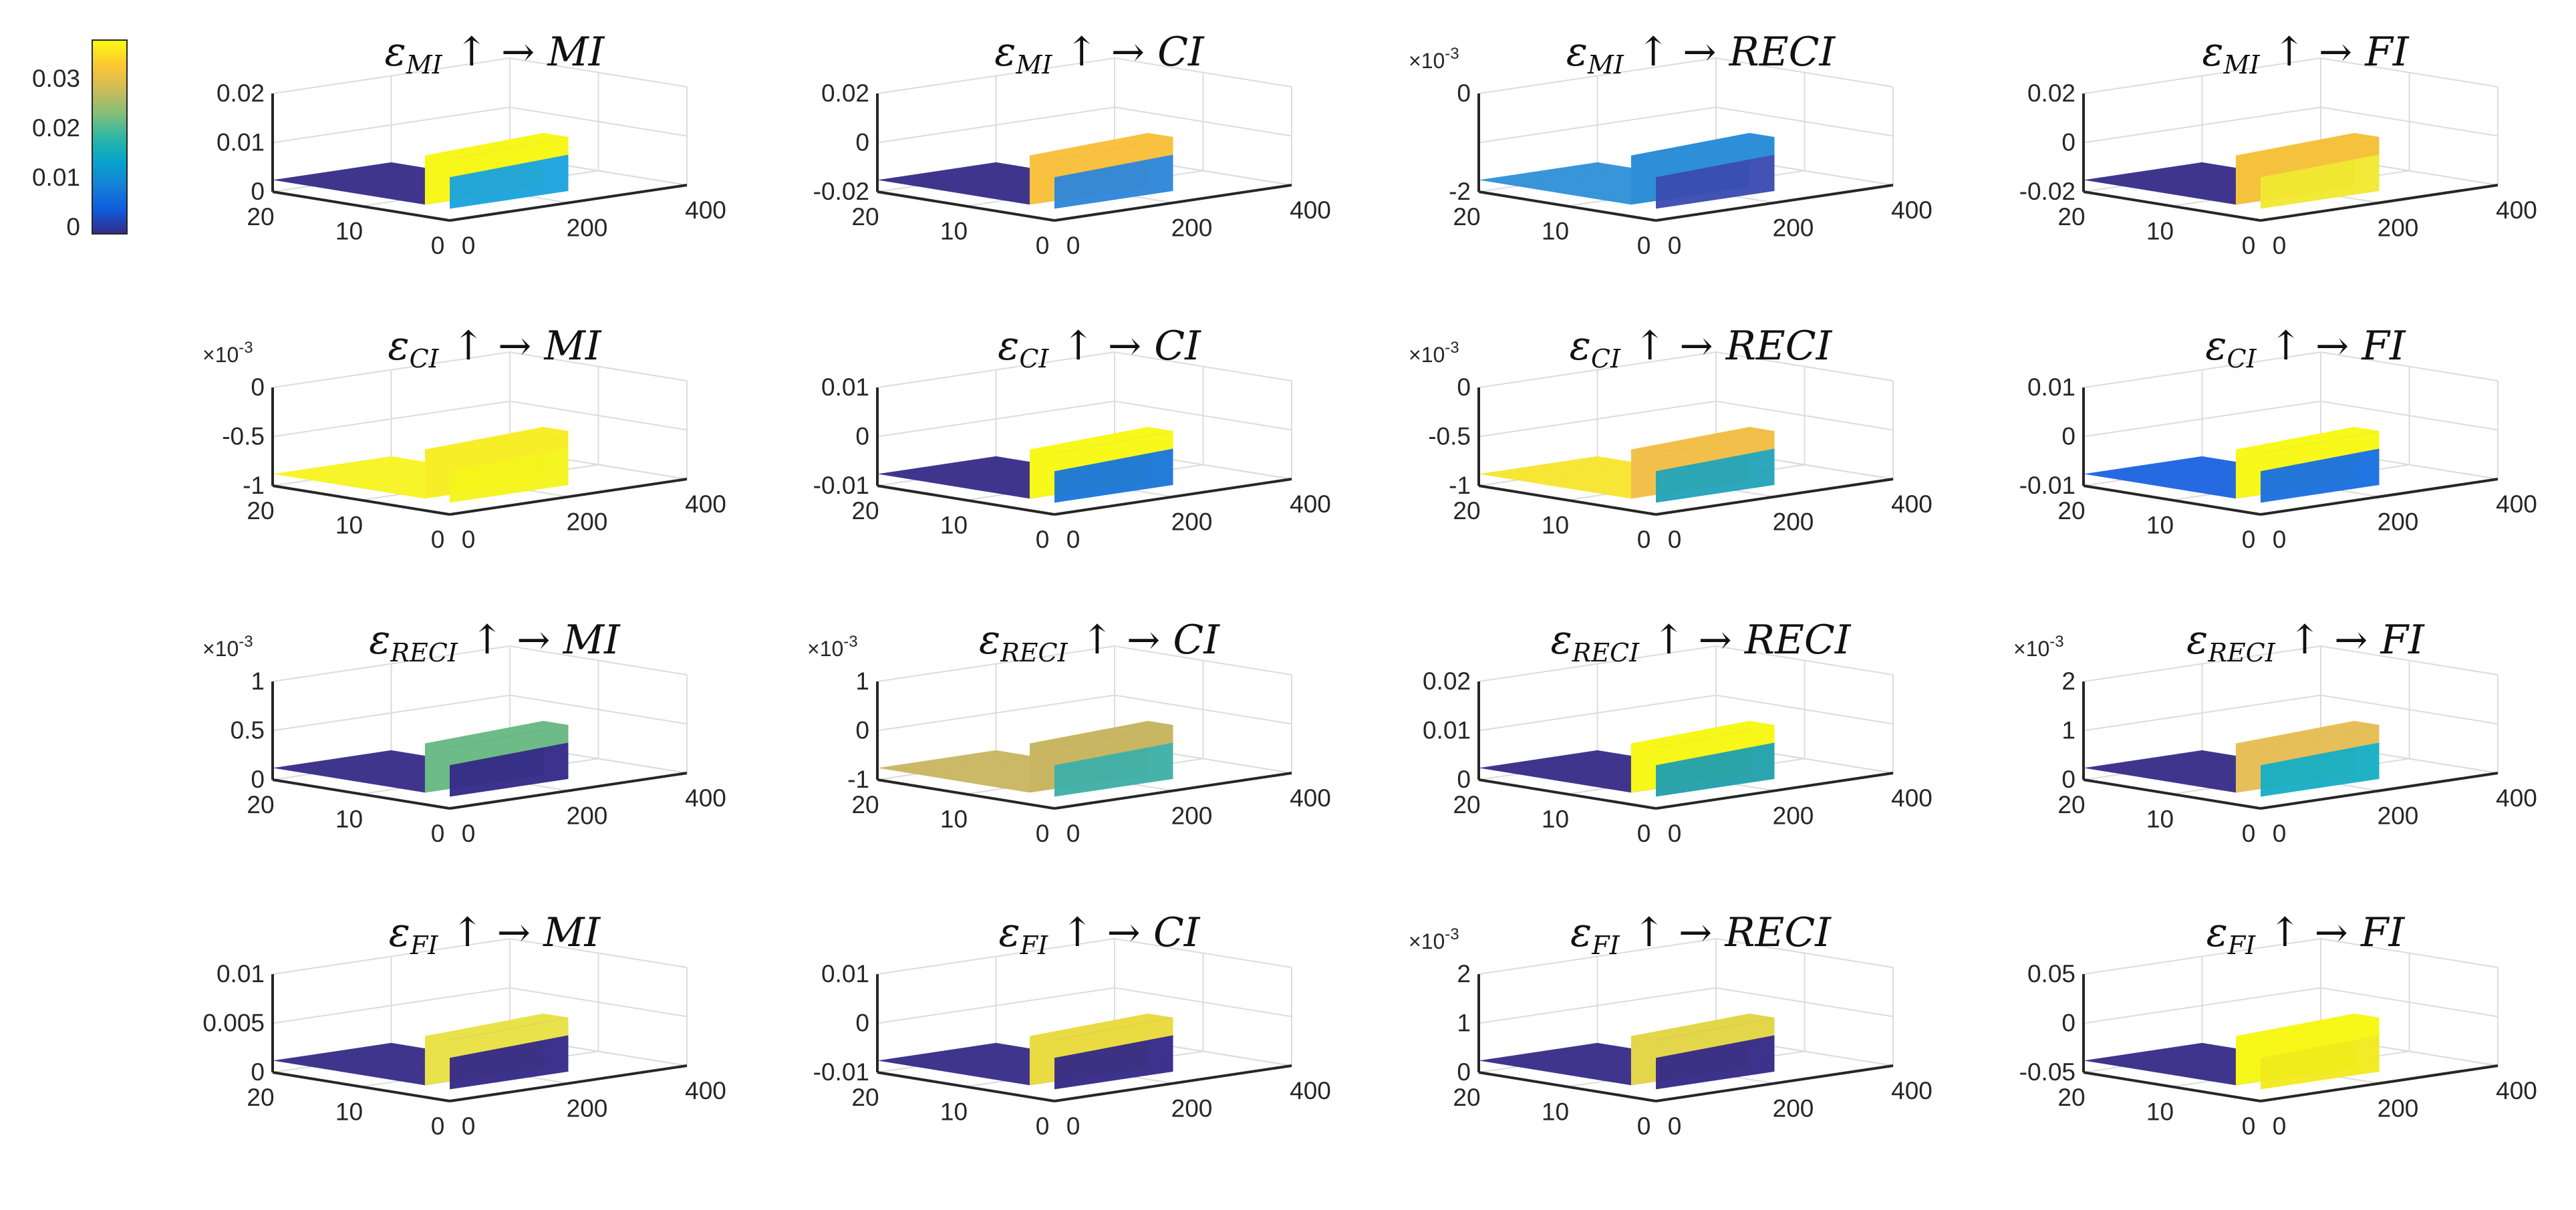 The width and height of the screenshot is (2576, 1210). What do you see at coordinates (233, 1023) in the screenshot?
I see `z-tick-label: 0.005` at bounding box center [233, 1023].